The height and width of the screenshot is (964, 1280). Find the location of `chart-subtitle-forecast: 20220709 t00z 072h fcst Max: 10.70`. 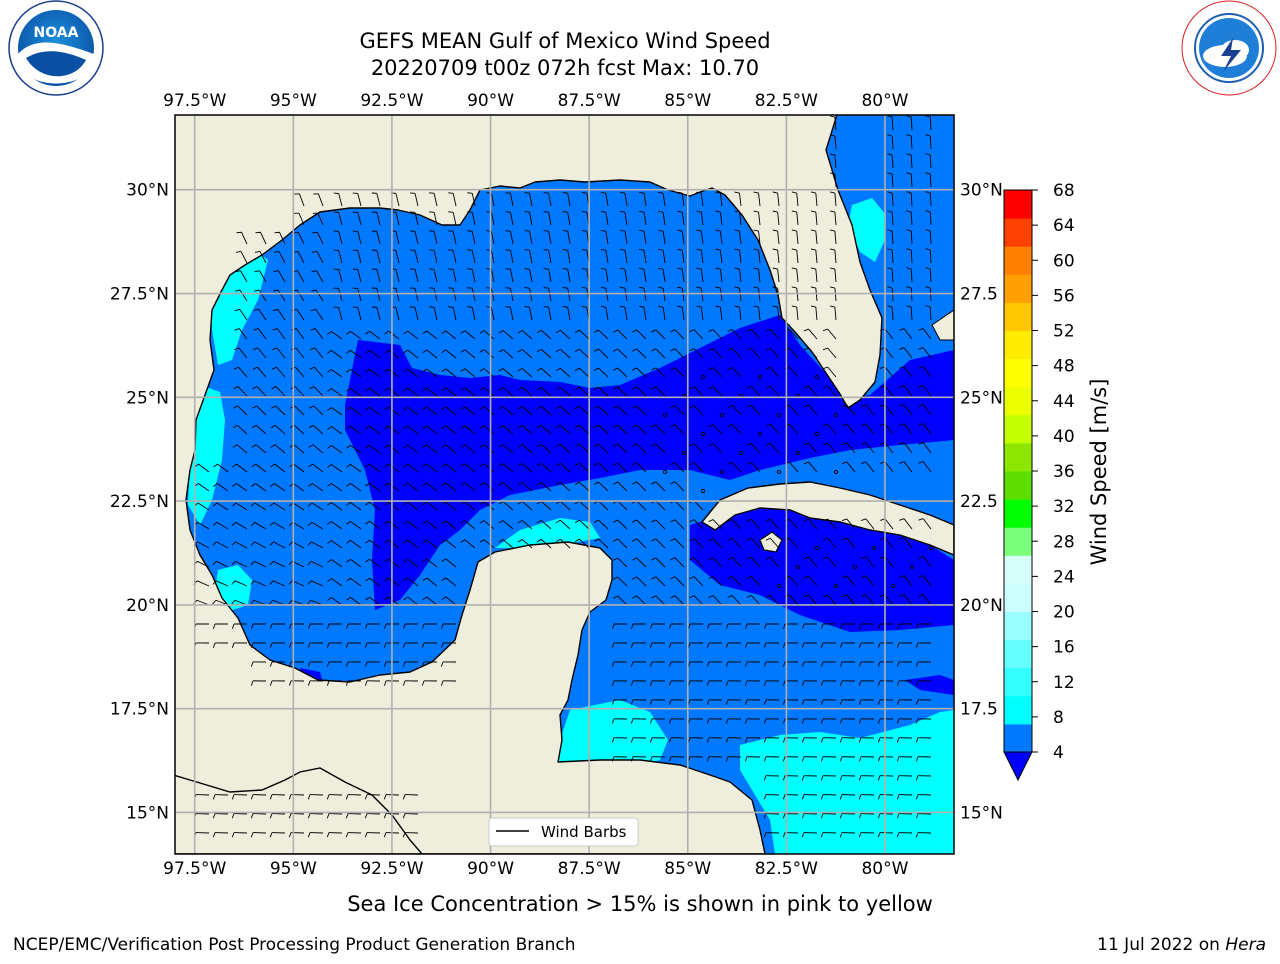

chart-subtitle-forecast: 20220709 t00z 072h fcst Max: 10.70 is located at coordinates (565, 68).